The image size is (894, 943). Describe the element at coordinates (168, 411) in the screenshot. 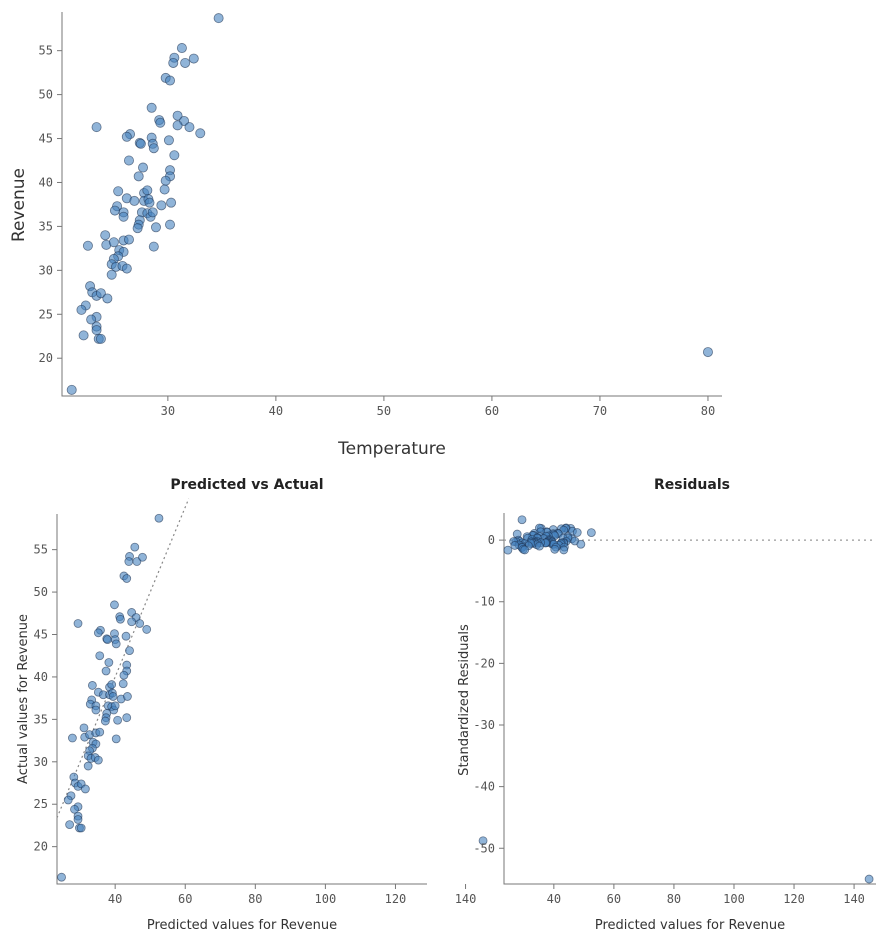

I see `x-tick-label: 30` at that location.